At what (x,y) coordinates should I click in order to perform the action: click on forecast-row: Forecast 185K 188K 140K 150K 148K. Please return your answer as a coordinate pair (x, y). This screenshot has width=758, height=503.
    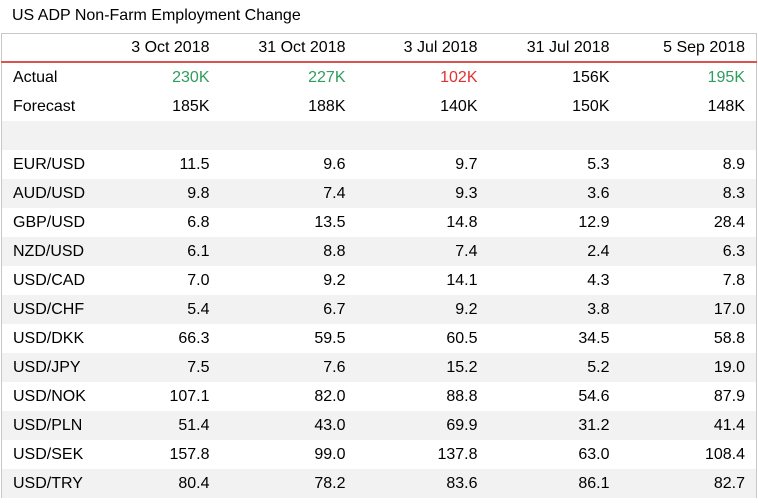
    Looking at the image, I should click on (379, 106).